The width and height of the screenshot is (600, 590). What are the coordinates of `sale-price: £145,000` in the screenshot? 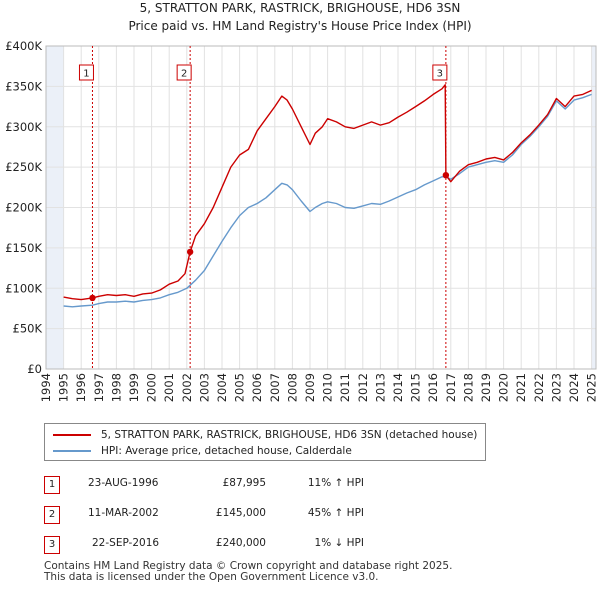 It's located at (240, 513).